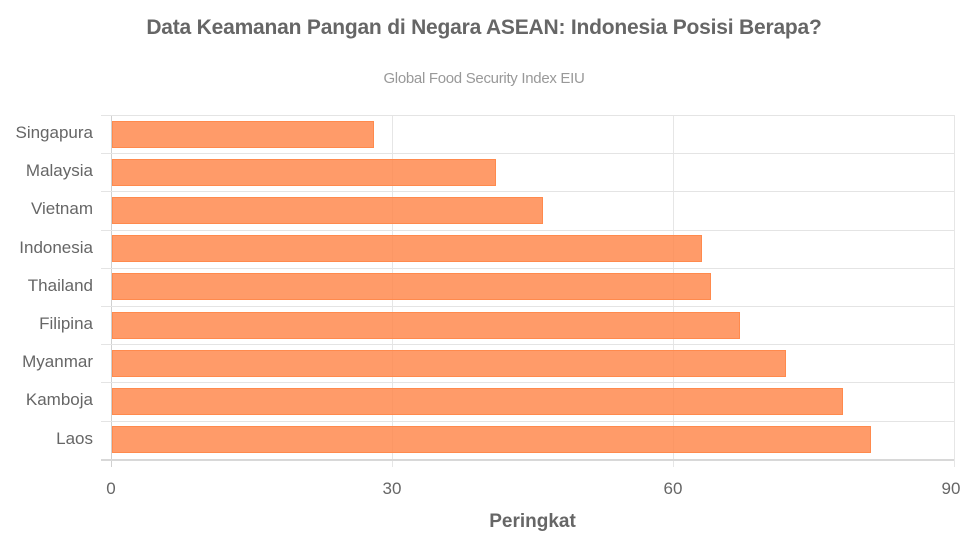 Image resolution: width=968 pixels, height=543 pixels. I want to click on bar-singapura, so click(243, 134).